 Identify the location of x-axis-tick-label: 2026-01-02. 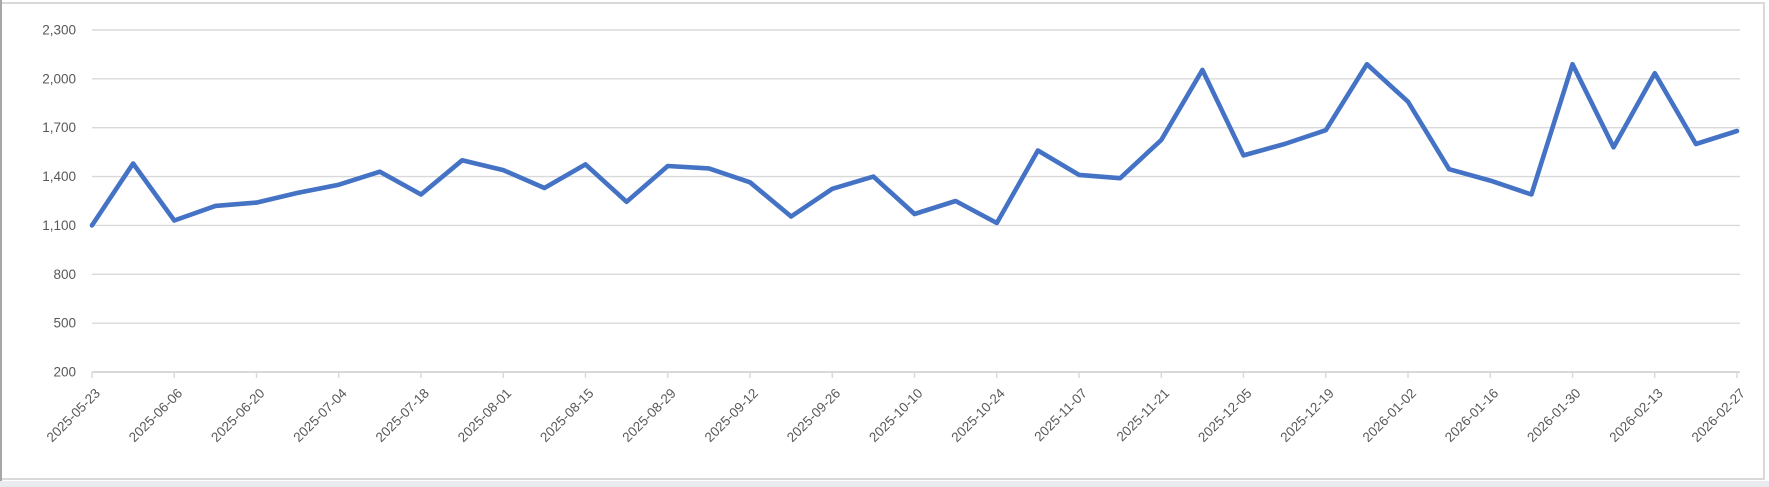
(1389, 415).